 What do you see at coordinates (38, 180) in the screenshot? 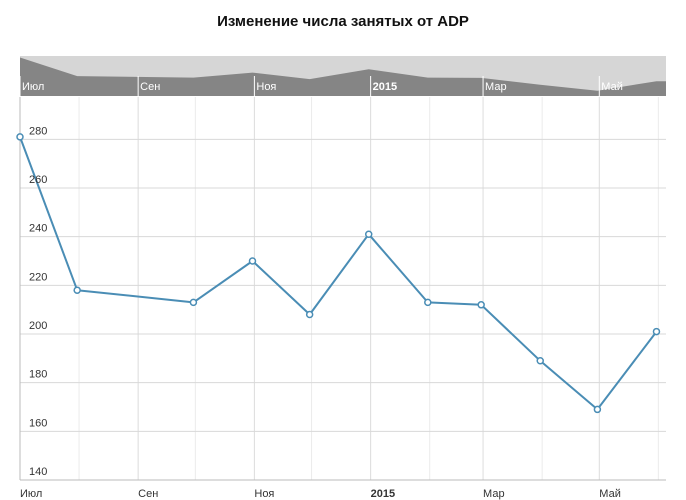
I see `y-tick-label: 260` at bounding box center [38, 180].